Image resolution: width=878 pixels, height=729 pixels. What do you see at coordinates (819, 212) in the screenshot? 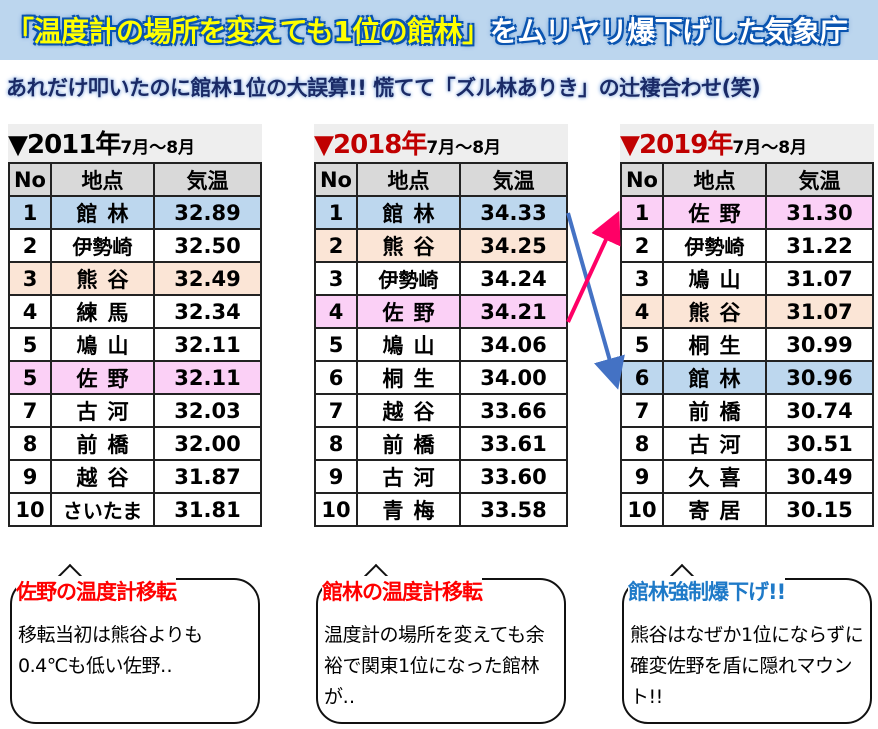
I see `temperature-cell: 31.30` at bounding box center [819, 212].